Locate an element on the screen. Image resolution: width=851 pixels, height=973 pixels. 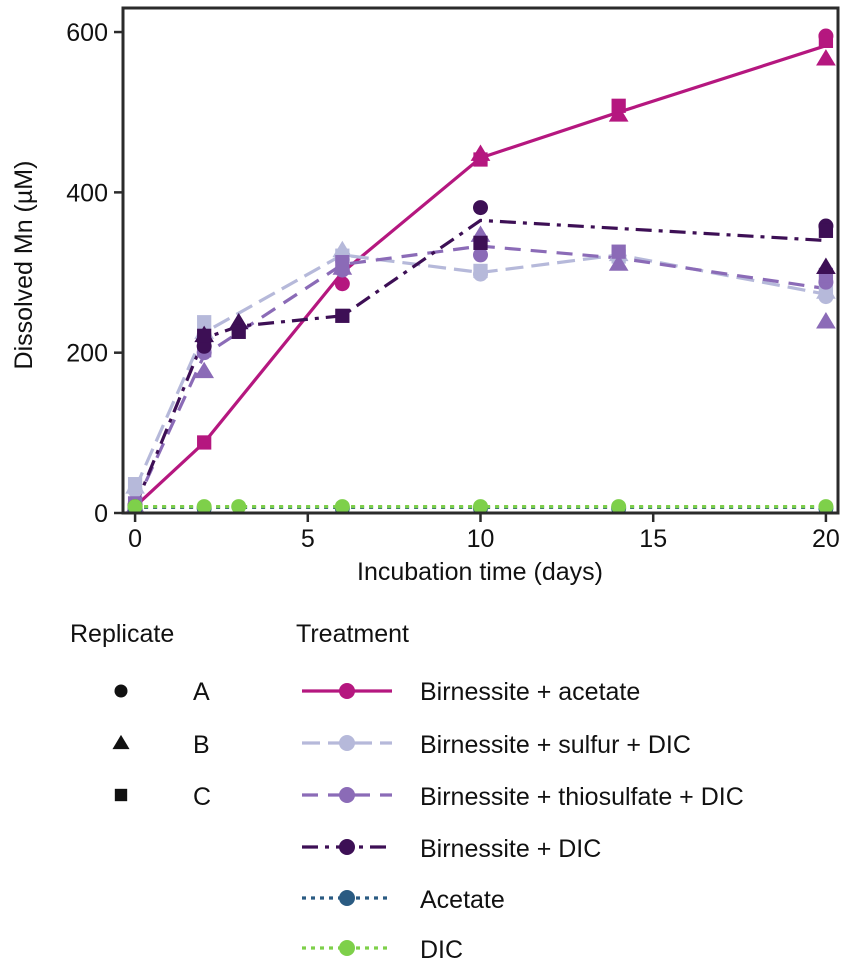
legend is located at coordinates (252, 819).